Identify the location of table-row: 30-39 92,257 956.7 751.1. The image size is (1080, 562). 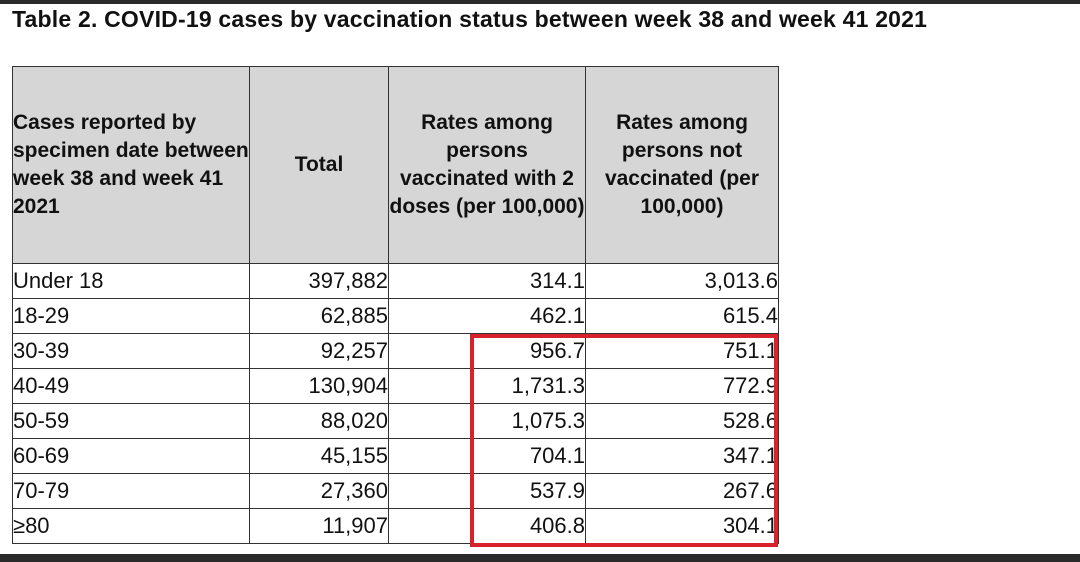
(395, 351).